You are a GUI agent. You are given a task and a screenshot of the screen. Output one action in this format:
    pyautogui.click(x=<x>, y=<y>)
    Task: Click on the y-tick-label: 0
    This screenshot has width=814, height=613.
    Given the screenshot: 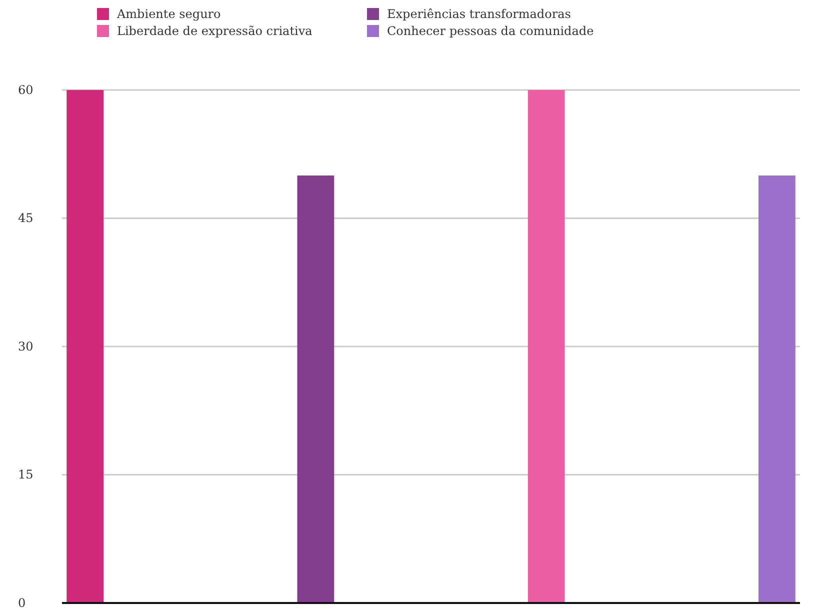 What is the action you would take?
    pyautogui.click(x=22, y=603)
    